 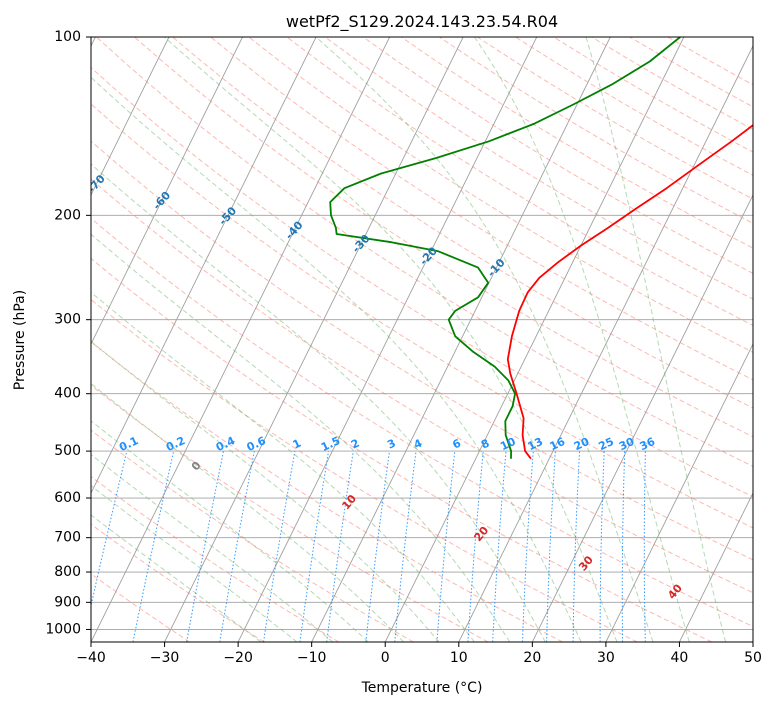 I want to click on mixing-ratio-label-25: 25, so click(x=606, y=444).